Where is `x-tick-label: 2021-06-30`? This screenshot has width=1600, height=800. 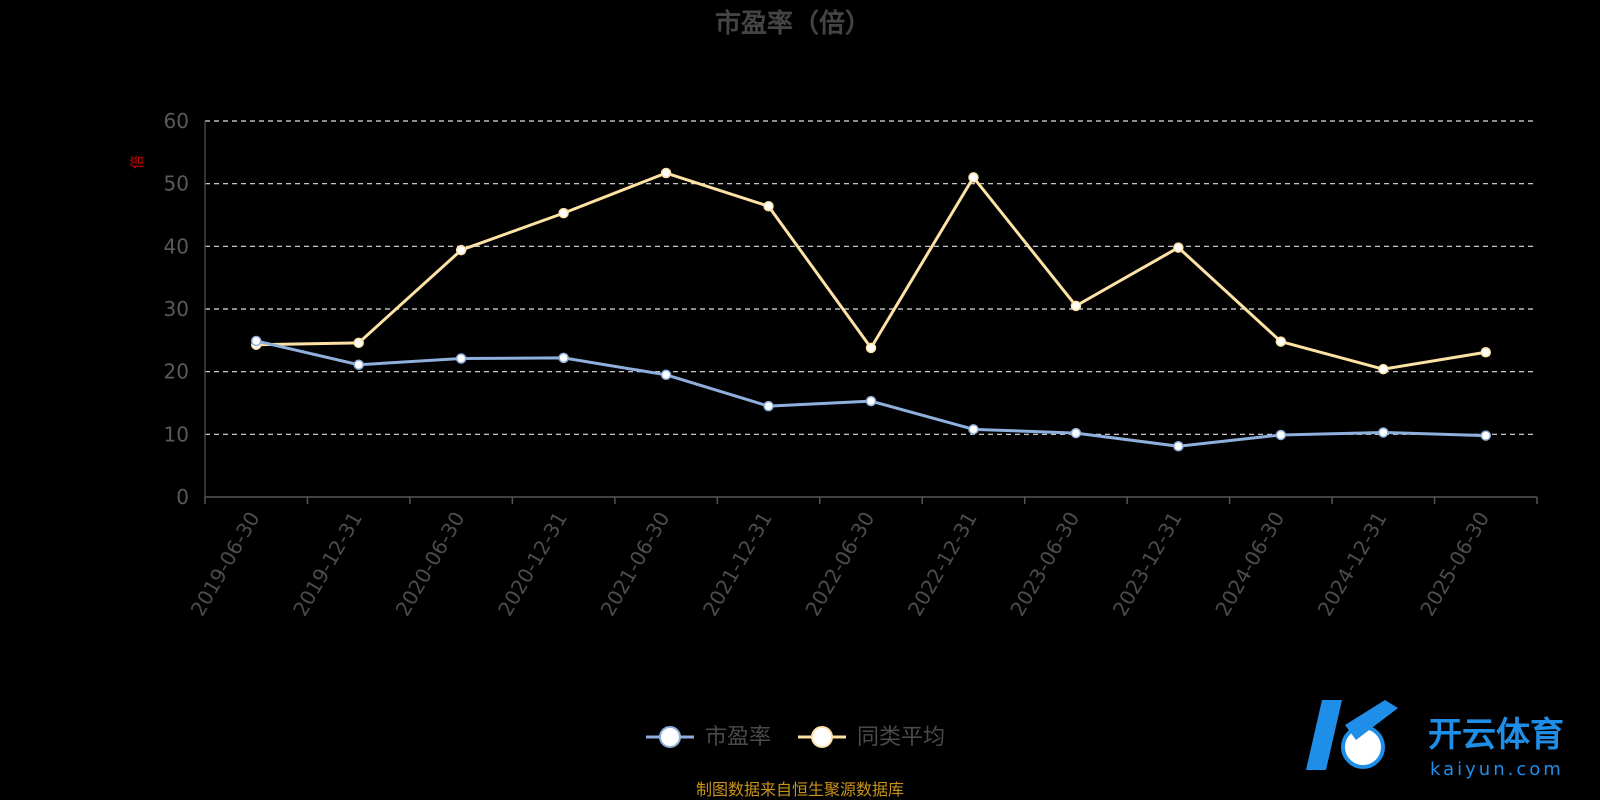 x-tick-label: 2021-06-30 is located at coordinates (635, 564).